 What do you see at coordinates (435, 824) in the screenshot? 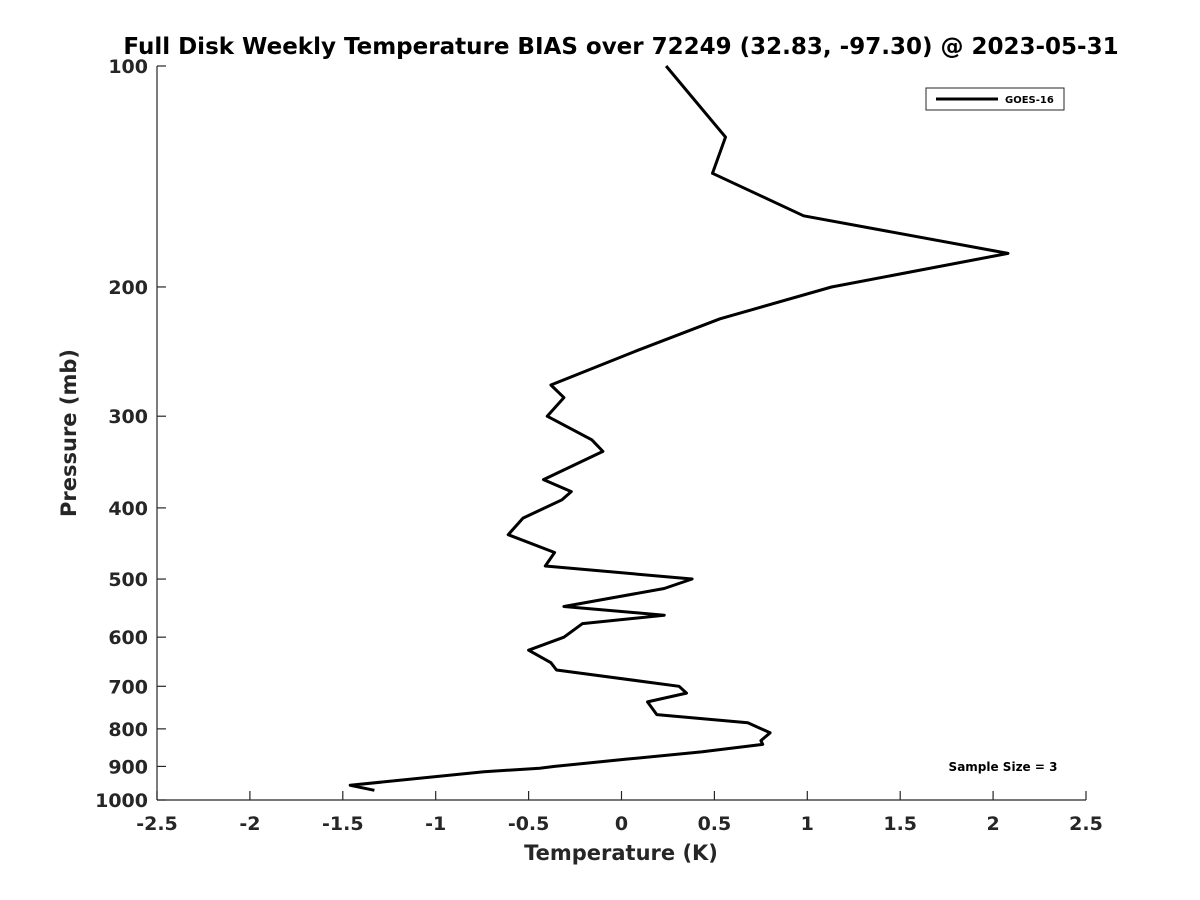
I see `x-tick-label: -1` at bounding box center [435, 824].